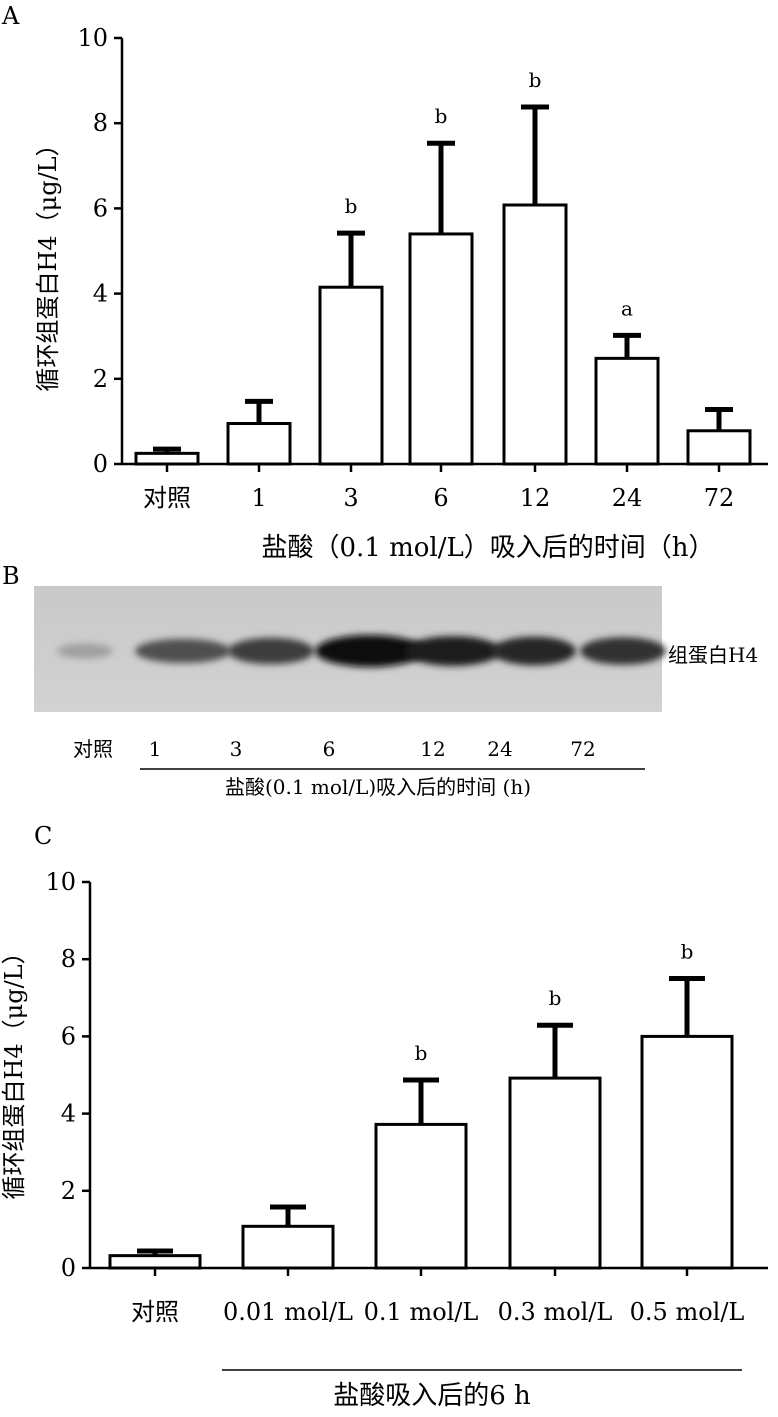 This screenshot has height=1417, width=778. What do you see at coordinates (60, 882) in the screenshot?
I see `chart-c-y-tick-label: 10` at bounding box center [60, 882].